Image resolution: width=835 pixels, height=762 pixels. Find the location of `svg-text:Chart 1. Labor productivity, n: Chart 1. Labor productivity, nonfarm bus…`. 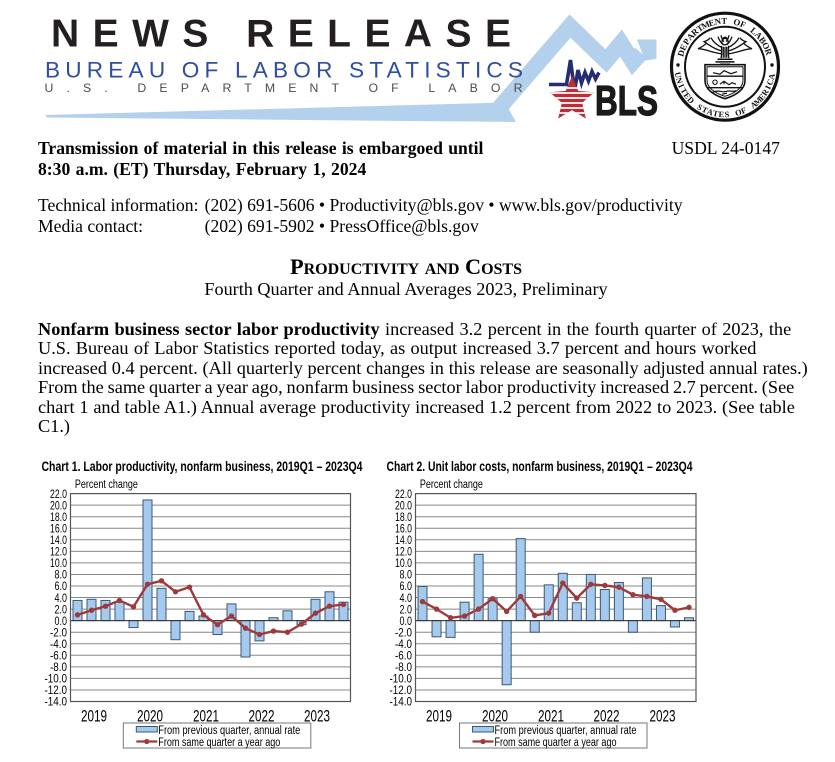

svg-text:Chart 1. Labor productivity, n: Chart 1. Labor productivity, nonfarm bus… is located at coordinates (202, 466).